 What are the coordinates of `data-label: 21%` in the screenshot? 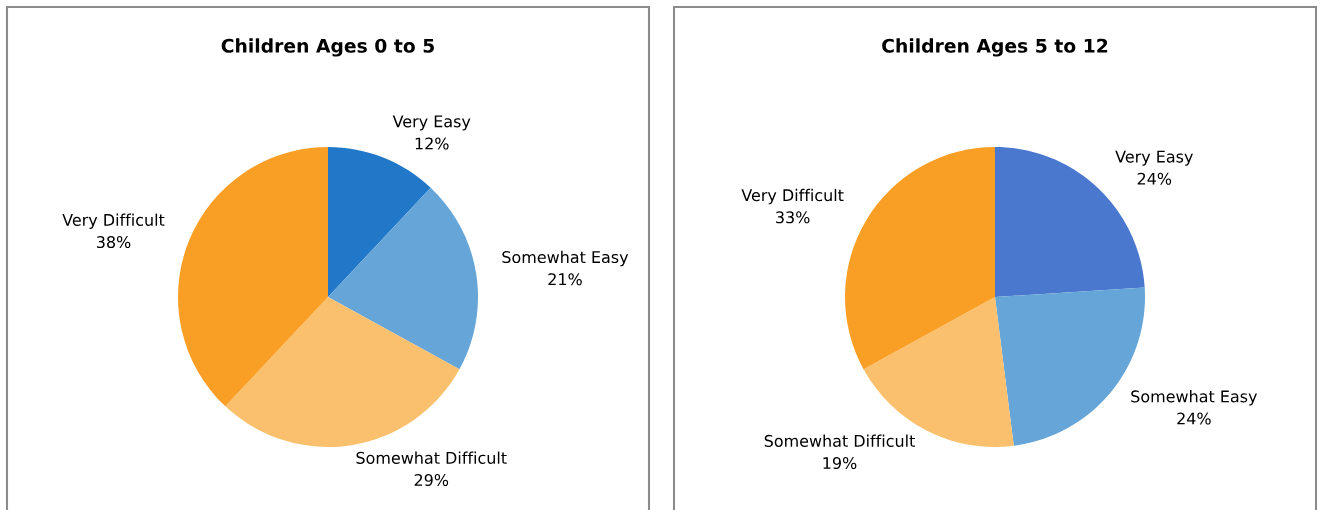 It's located at (565, 279).